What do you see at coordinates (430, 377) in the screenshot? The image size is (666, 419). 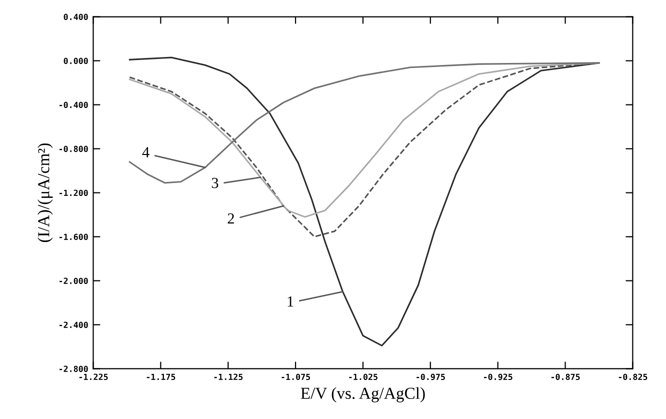 I see `x-tick-label: -0.975` at bounding box center [430, 377].